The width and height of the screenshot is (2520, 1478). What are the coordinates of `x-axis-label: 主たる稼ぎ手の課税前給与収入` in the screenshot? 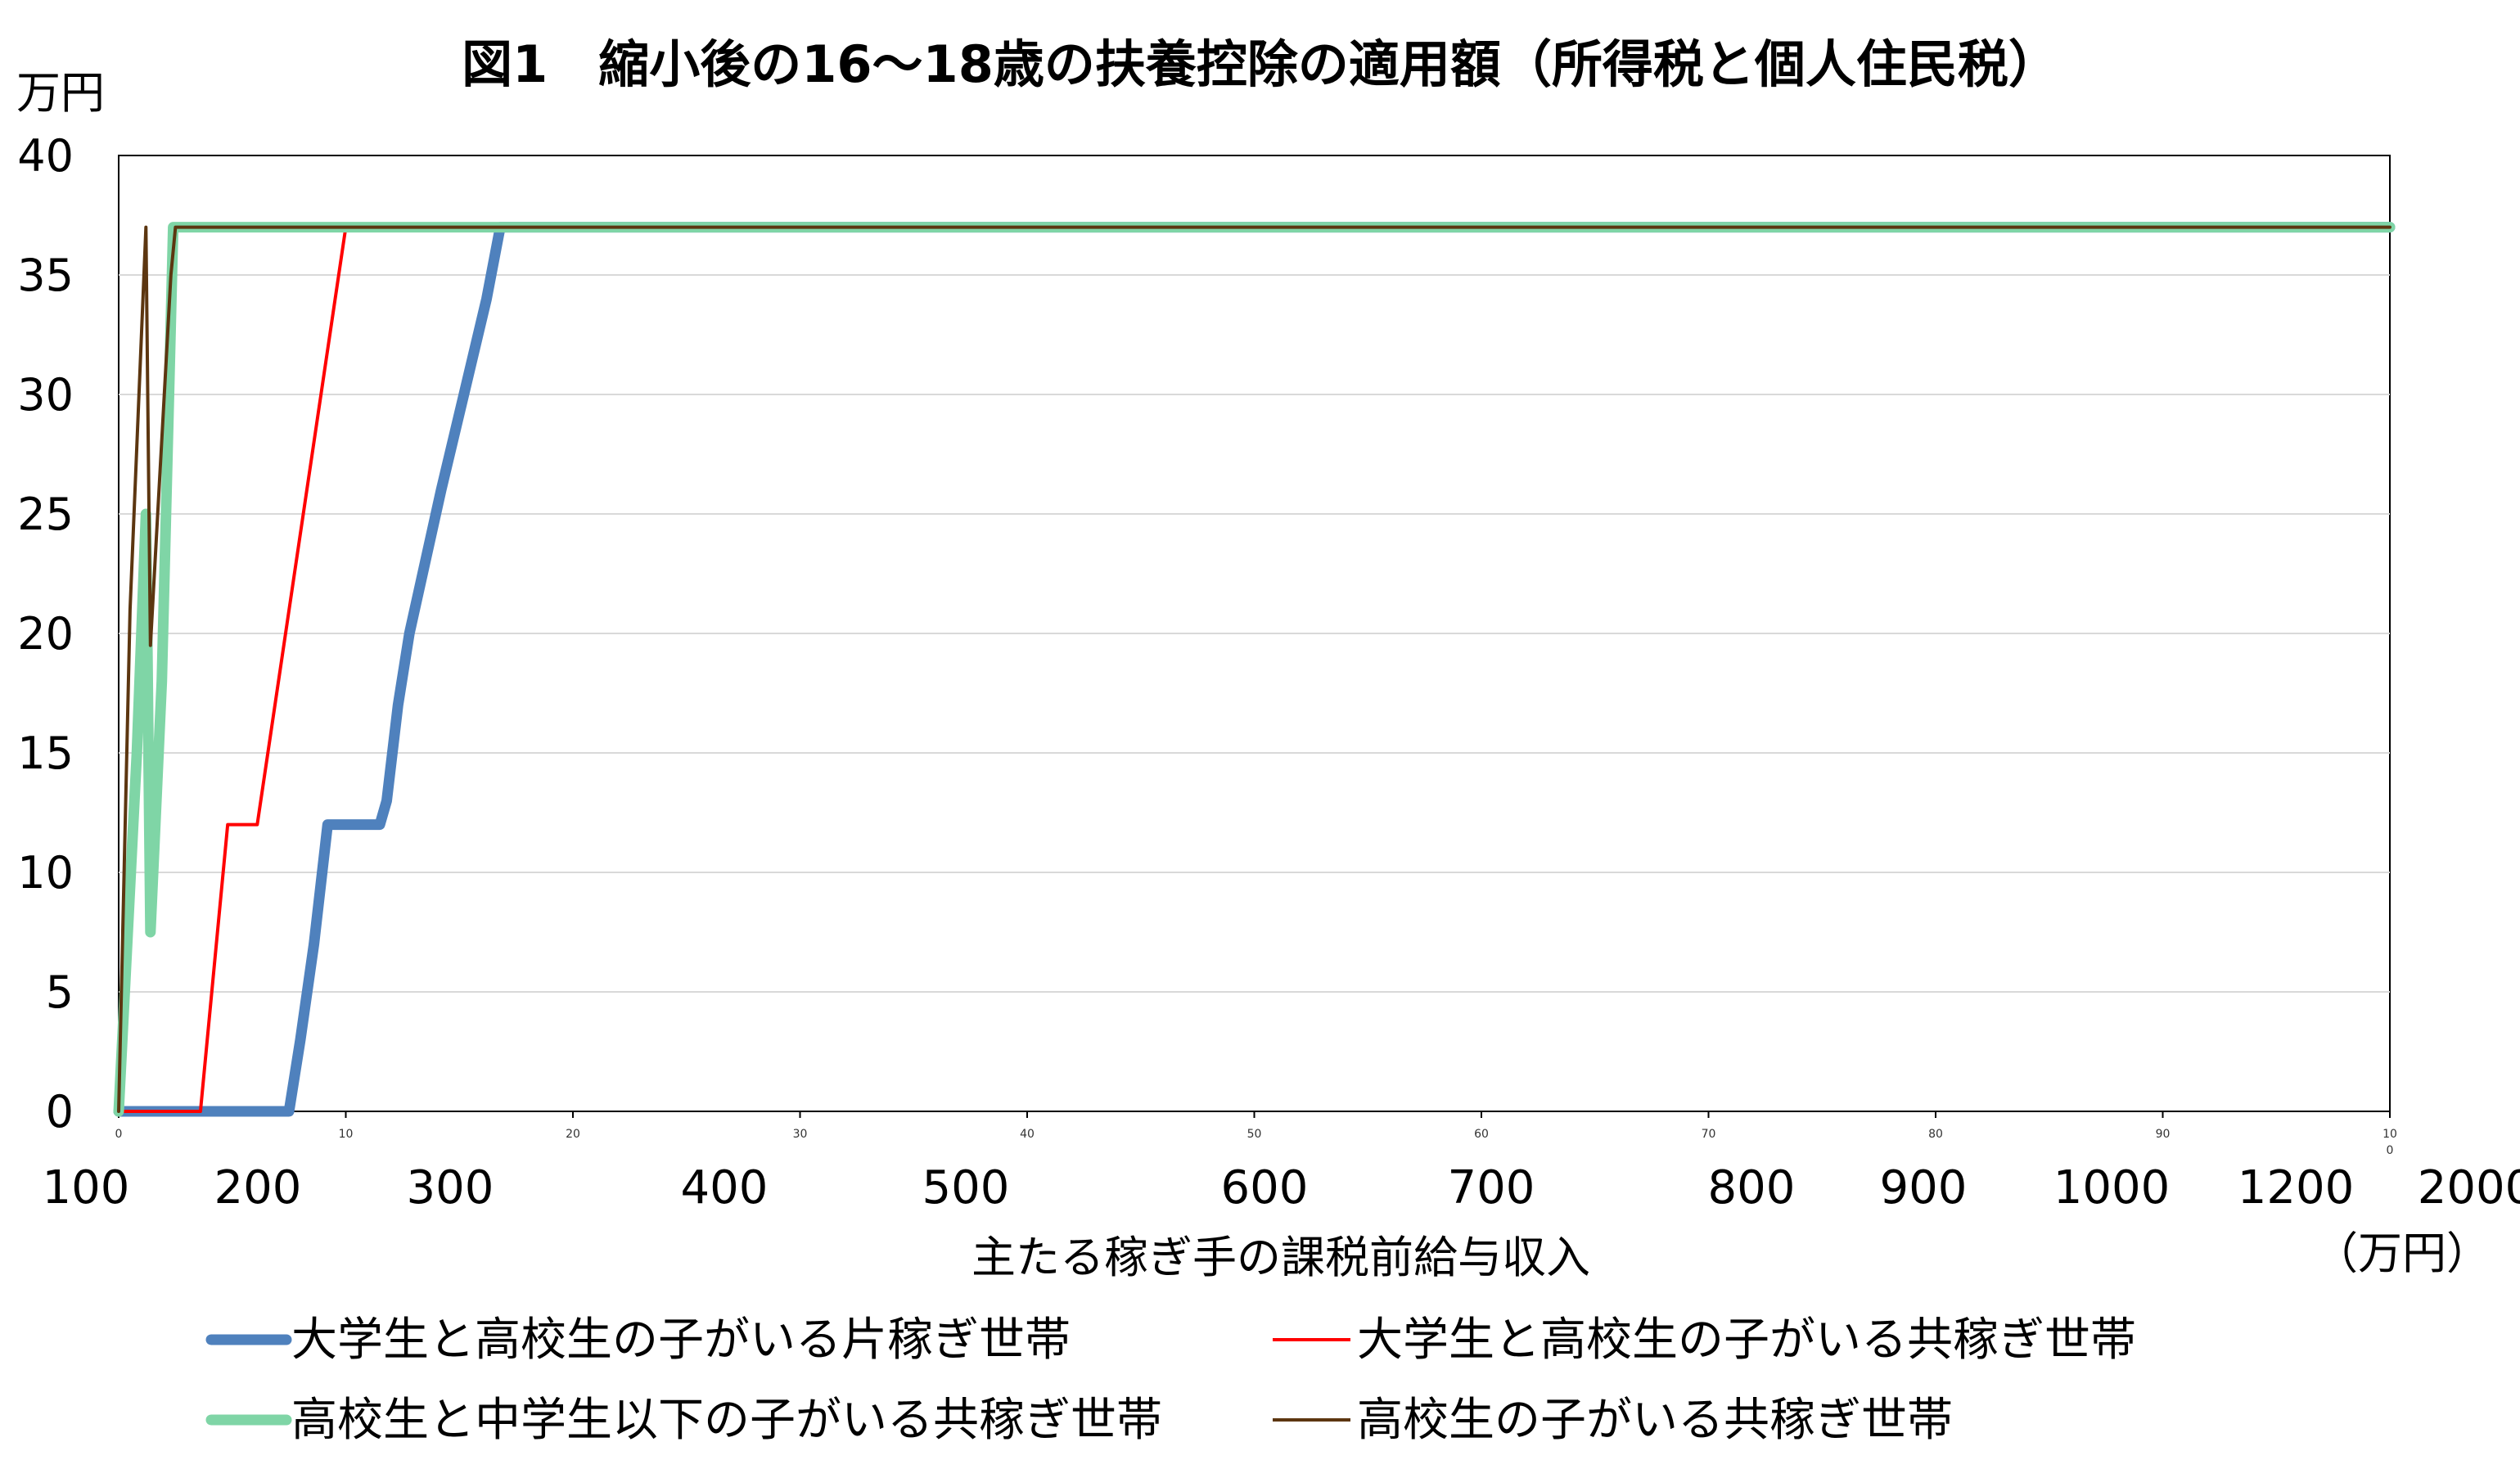 It's located at (1281, 1257).